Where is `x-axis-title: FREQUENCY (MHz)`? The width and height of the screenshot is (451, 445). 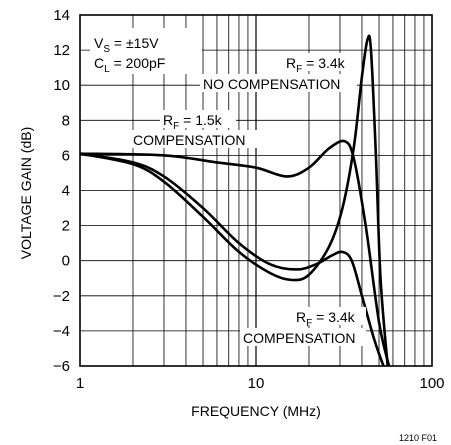 x-axis-title: FREQUENCY (MHz) is located at coordinates (256, 411).